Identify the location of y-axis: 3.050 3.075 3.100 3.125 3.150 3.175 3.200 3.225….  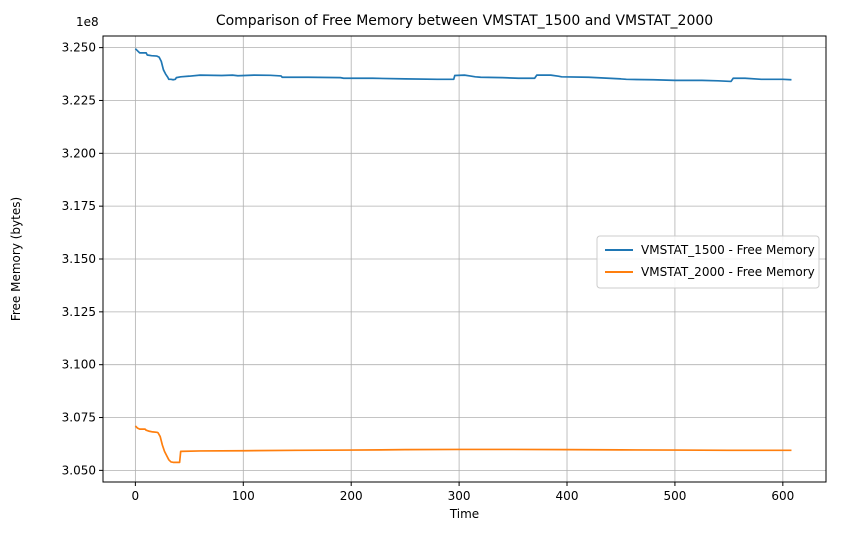
(82, 259).